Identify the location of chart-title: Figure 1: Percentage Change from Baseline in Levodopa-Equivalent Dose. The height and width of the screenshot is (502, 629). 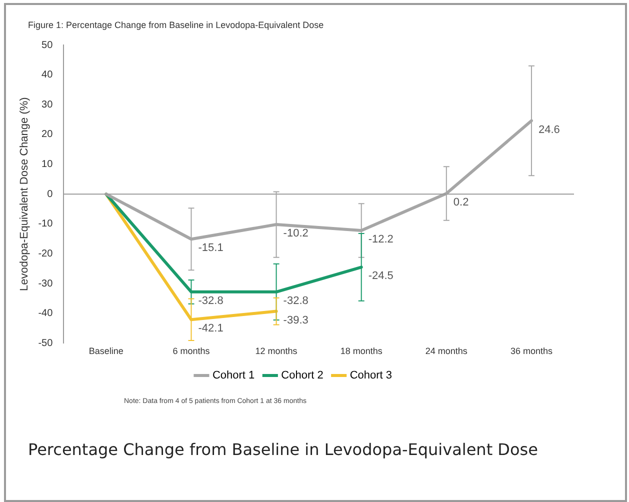
(176, 25).